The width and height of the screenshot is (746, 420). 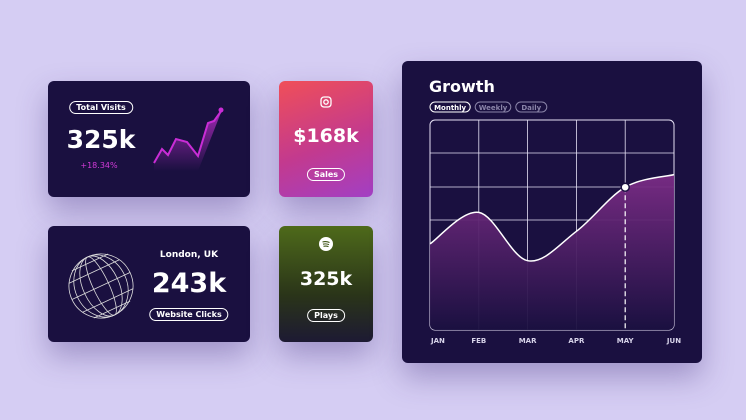 I want to click on x-tick-label: JAN, so click(x=437, y=341).